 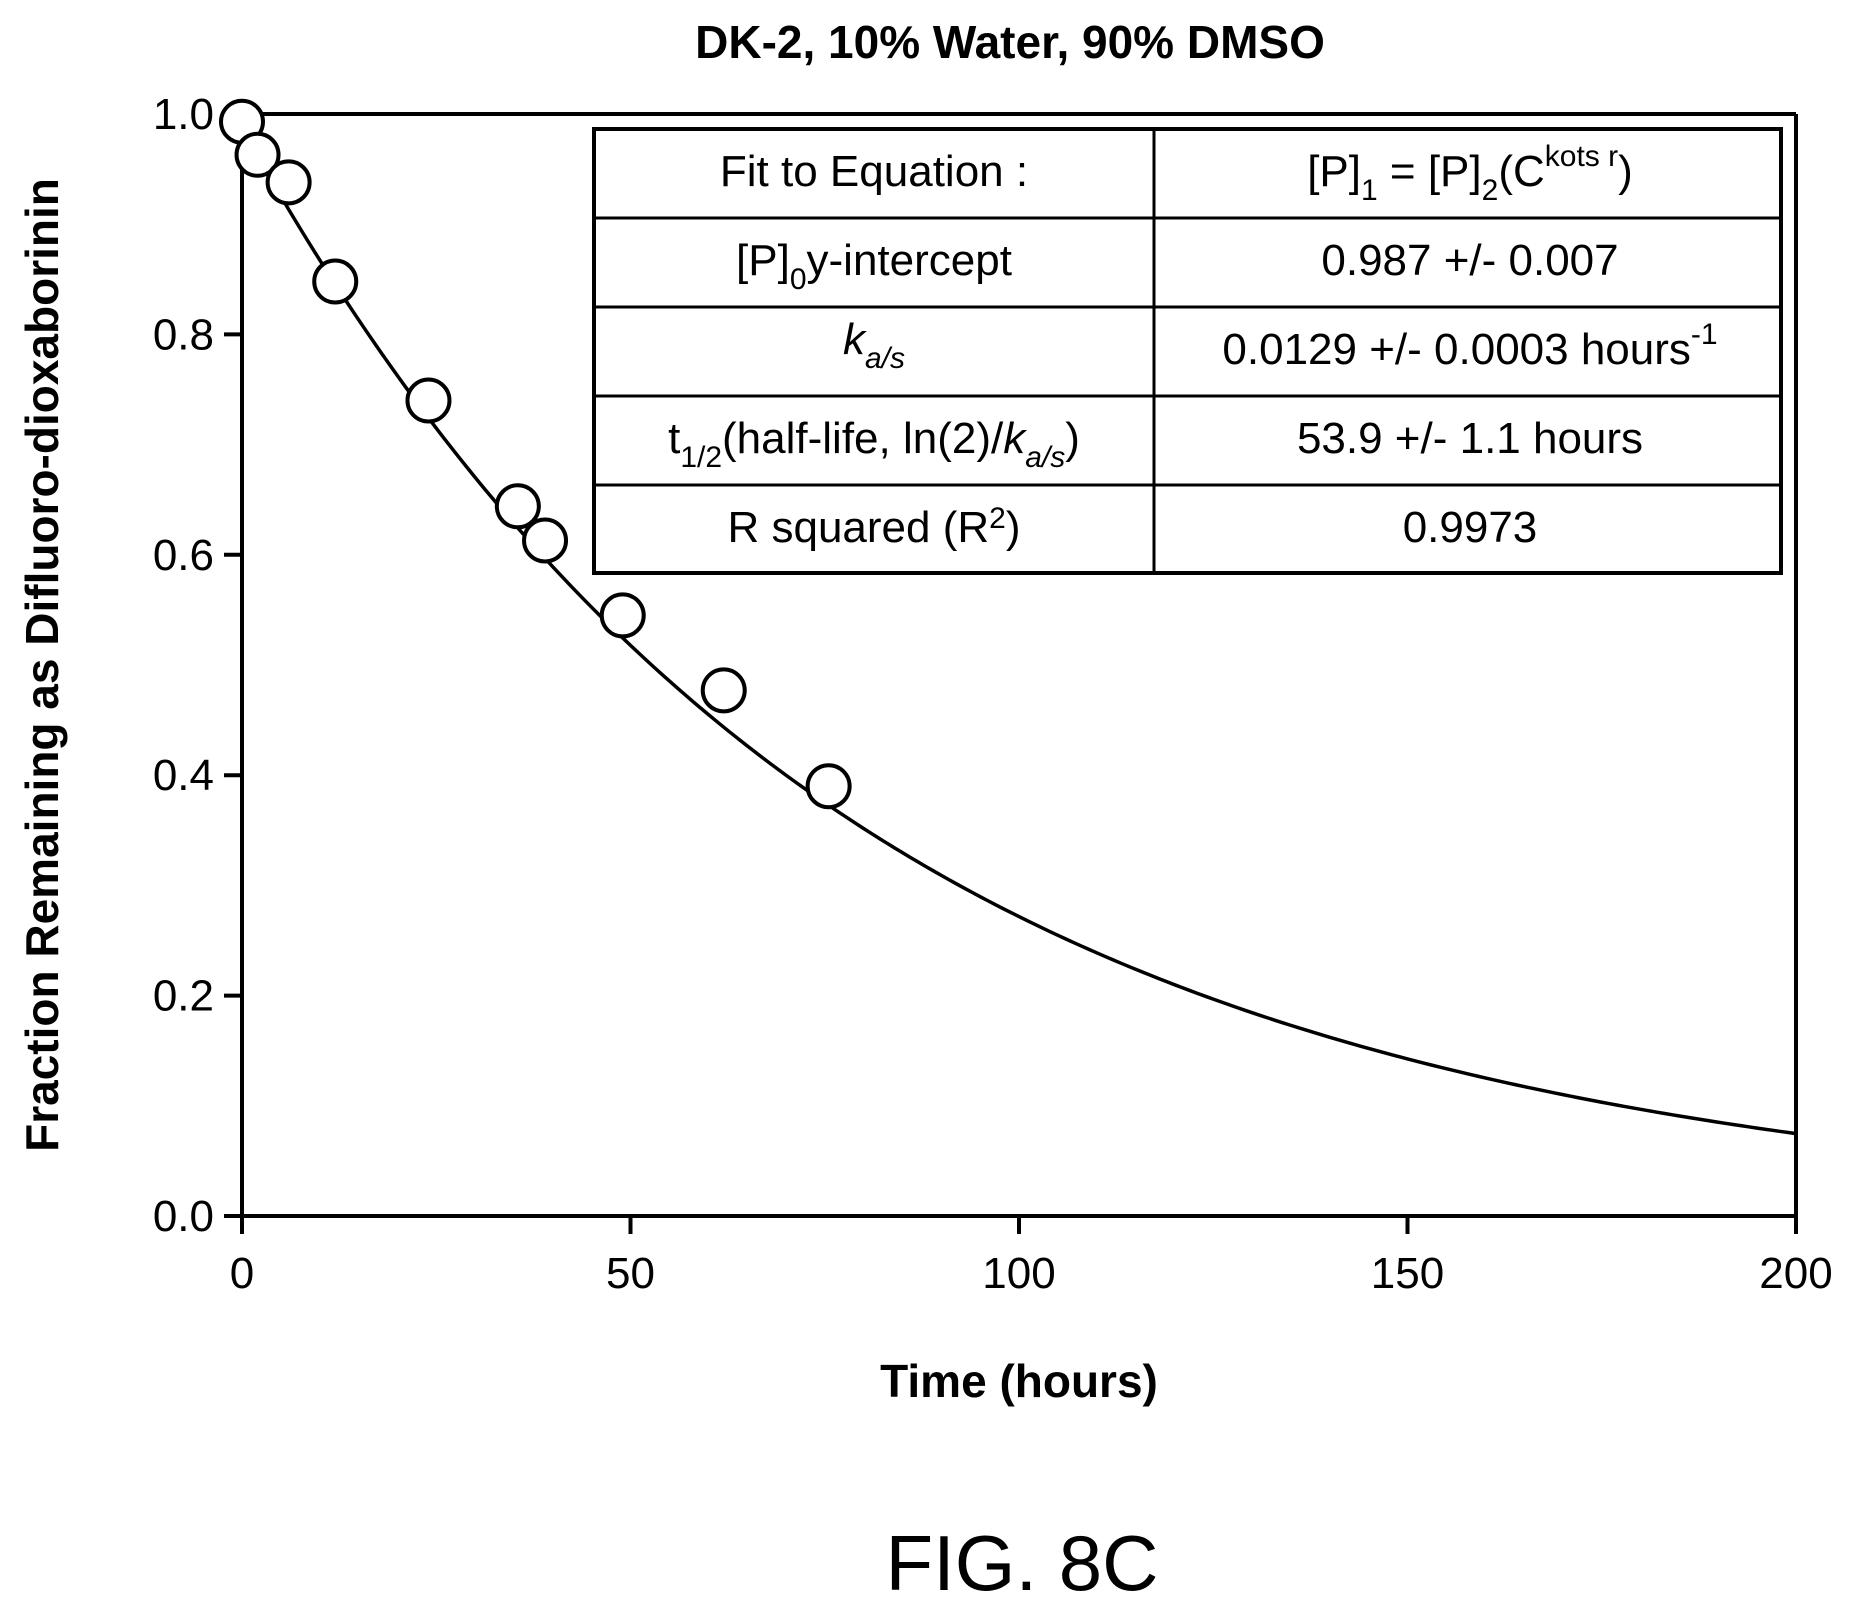 What do you see at coordinates (1010, 42) in the screenshot?
I see `chart-title: DK-2, 10% Water, 90% DMSO` at bounding box center [1010, 42].